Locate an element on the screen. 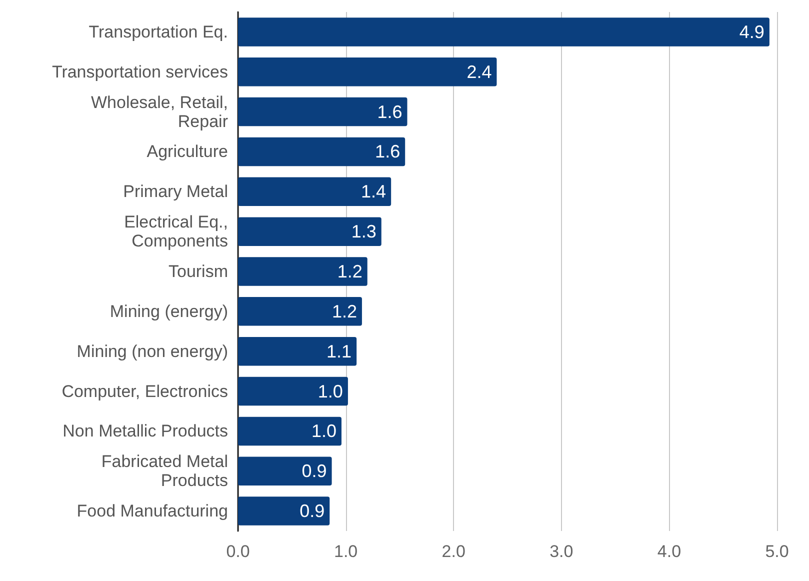 The height and width of the screenshot is (581, 809). y-tick-label: Transportation Eq. is located at coordinates (158, 32).